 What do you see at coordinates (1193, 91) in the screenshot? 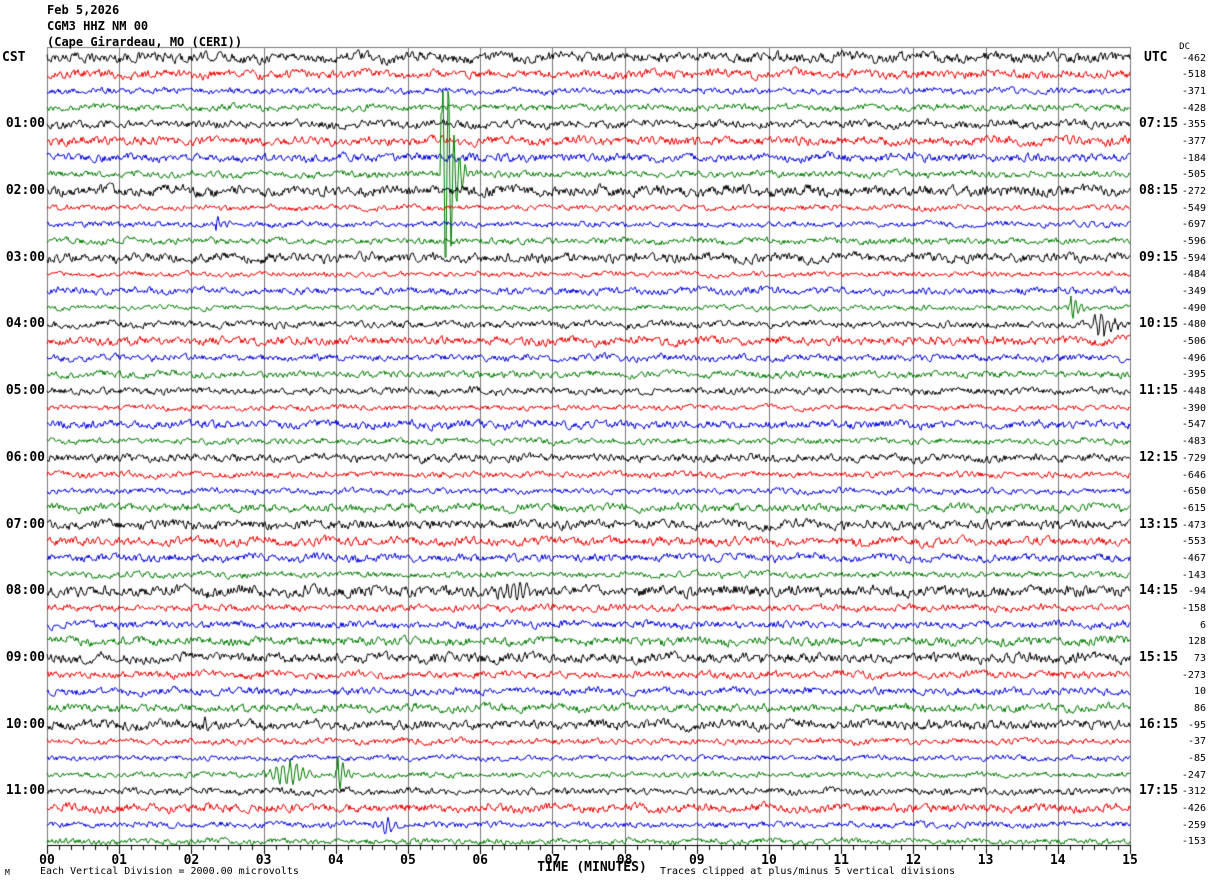
I see `dc-offset-value: -371` at bounding box center [1193, 91].